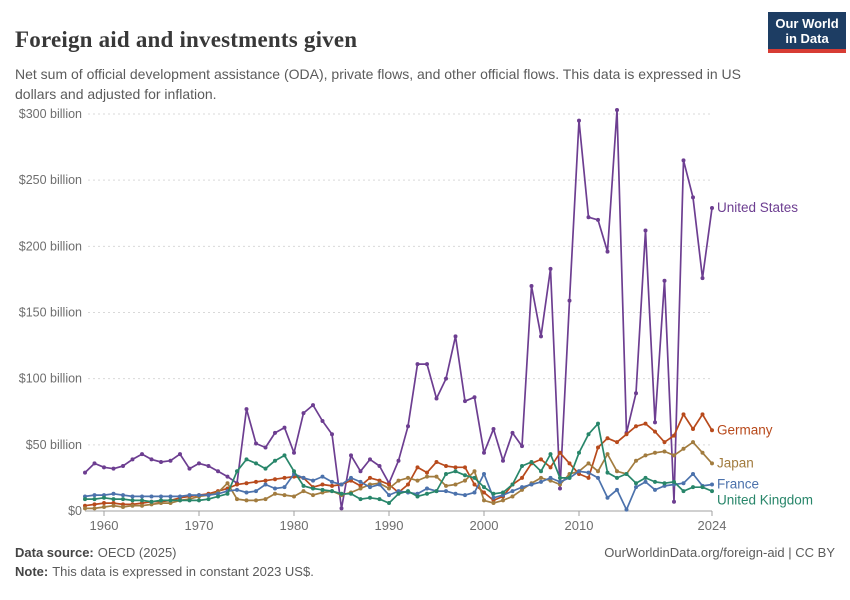 Image resolution: width=850 pixels, height=600 pixels. Describe the element at coordinates (757, 207) in the screenshot. I see `series-label-united-states: United States` at that location.